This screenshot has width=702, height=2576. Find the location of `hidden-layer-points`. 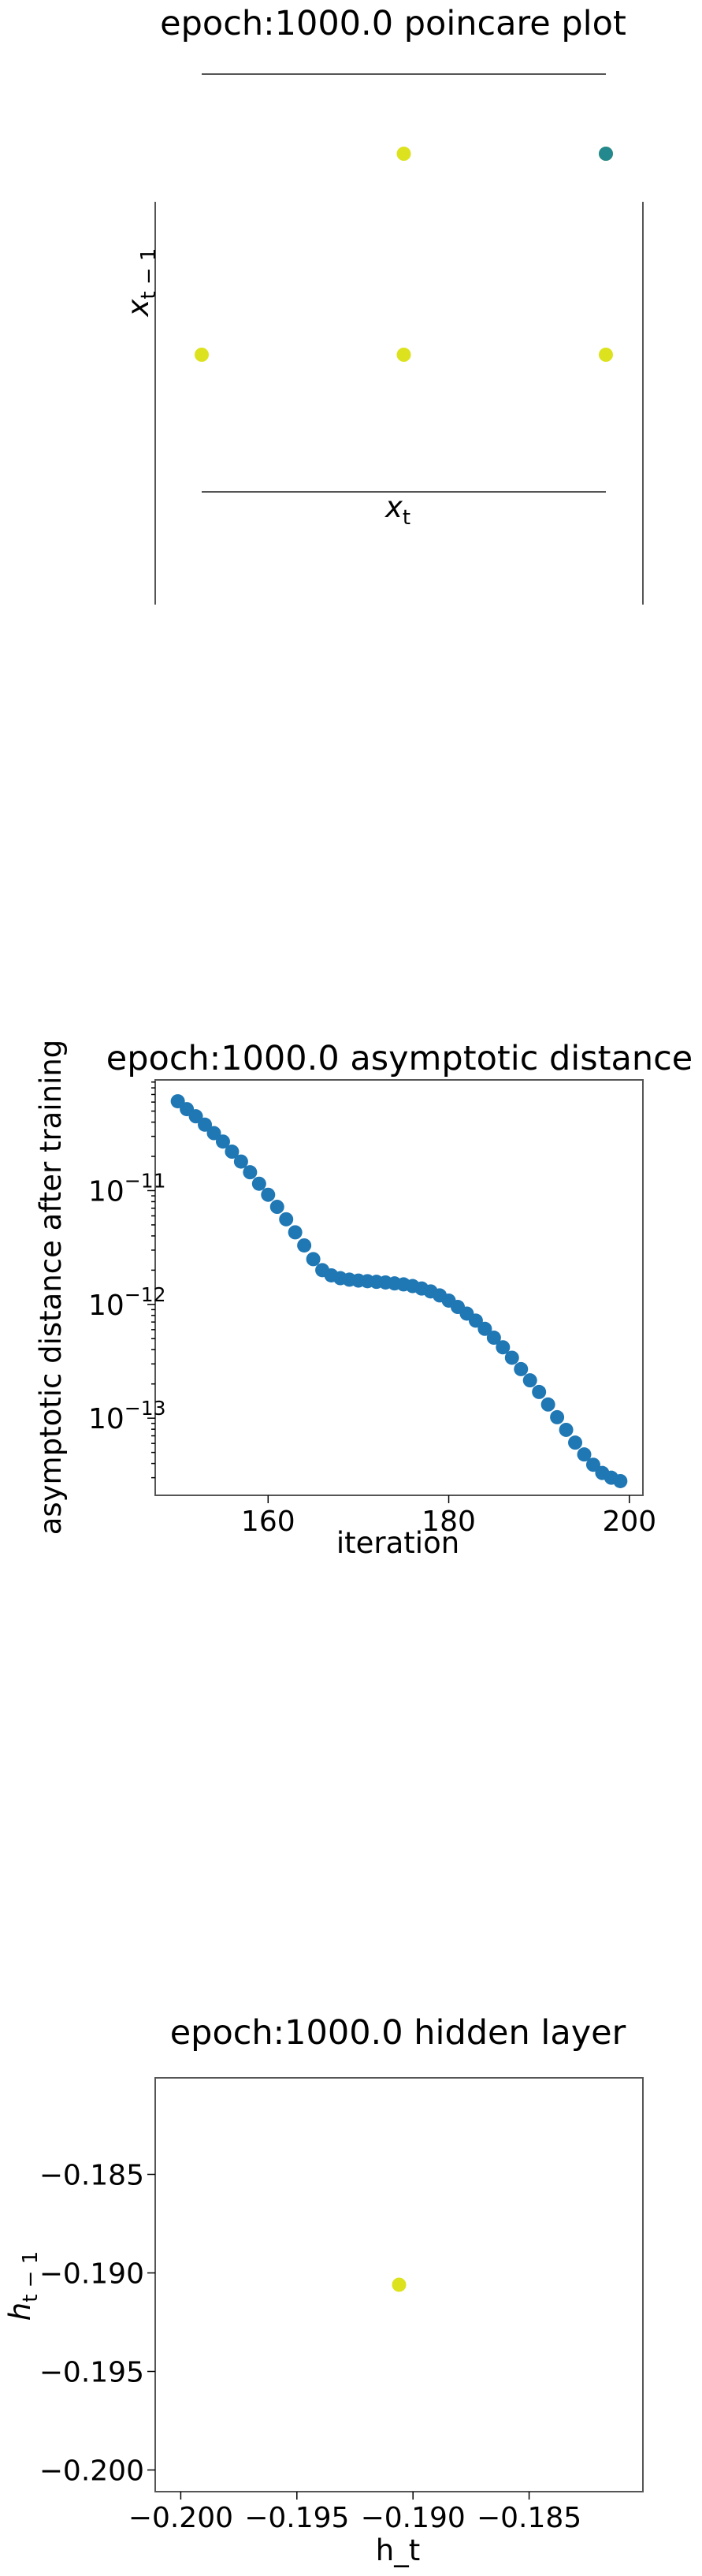

hidden-layer-points is located at coordinates (399, 2284).